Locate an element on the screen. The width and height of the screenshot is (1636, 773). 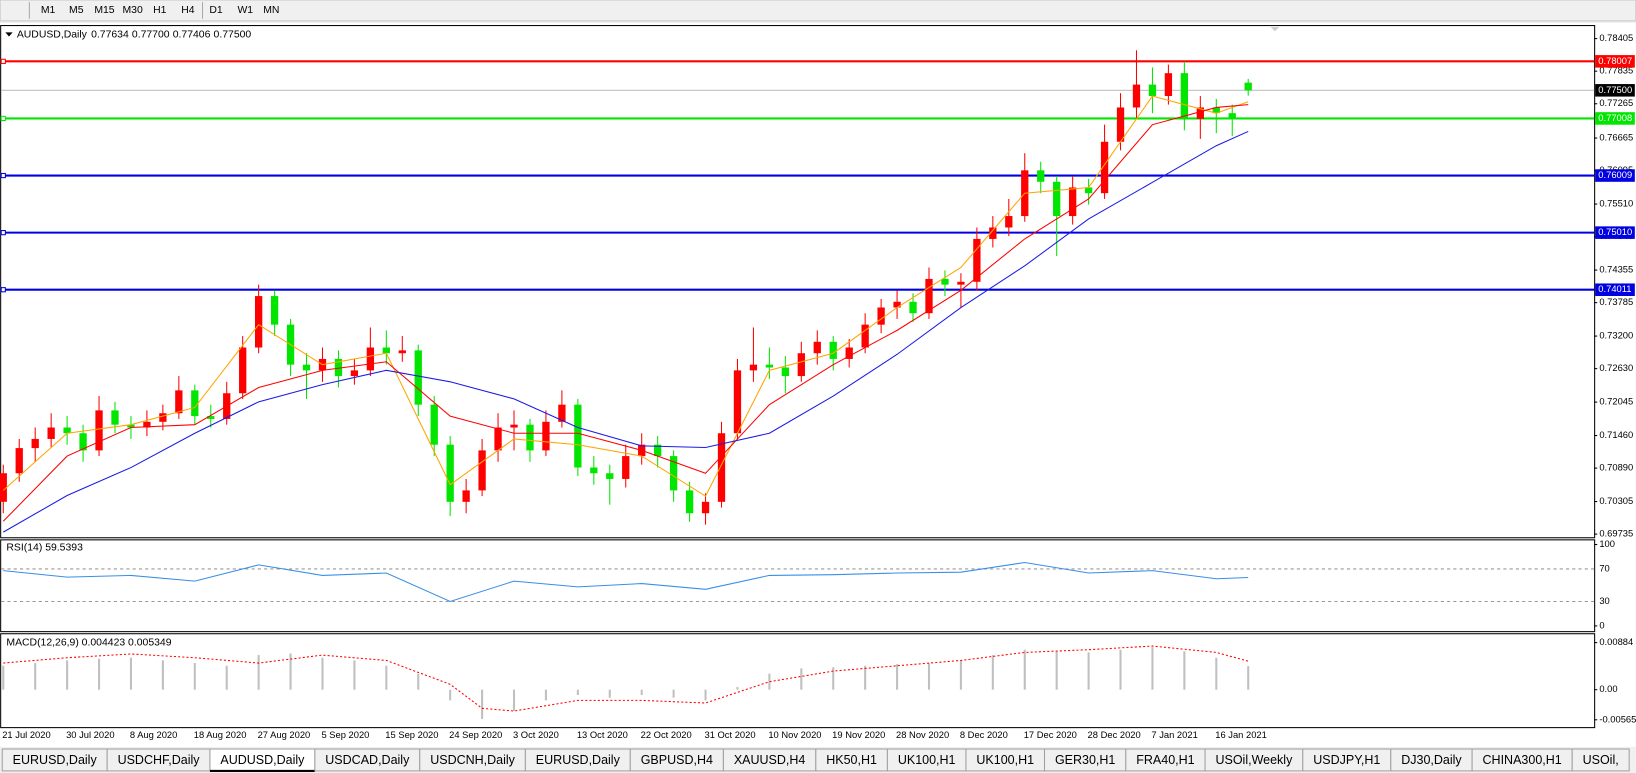
tab-label: USDCAD,Daily is located at coordinates (367, 760).